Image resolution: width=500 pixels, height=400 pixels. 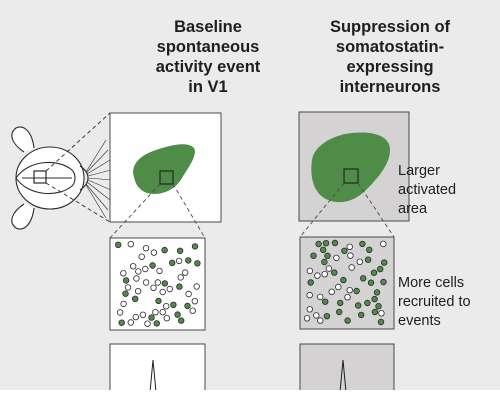 I want to click on suppression-zoom-box, so click(x=351, y=176).